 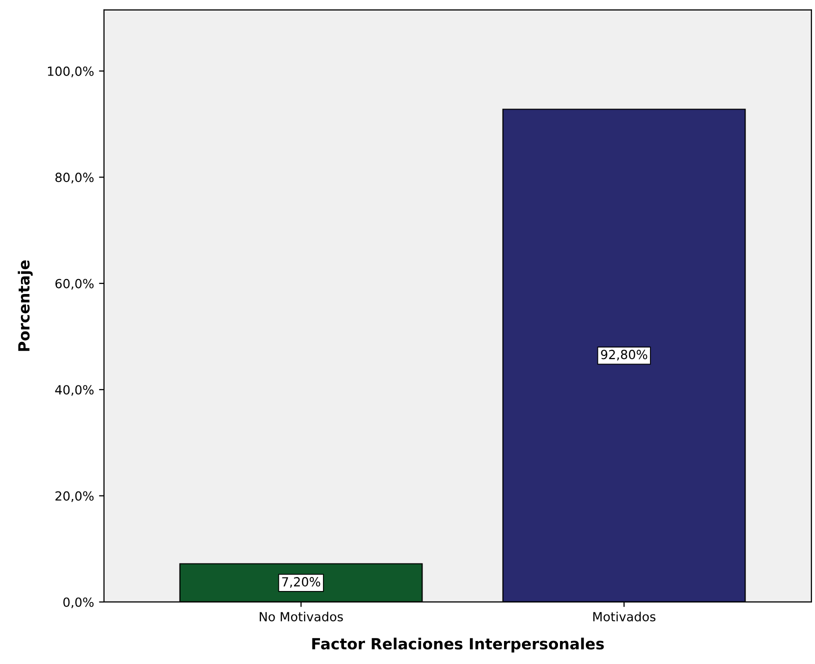 What do you see at coordinates (74, 390) in the screenshot?
I see `y-tick-label: 40,0%` at bounding box center [74, 390].